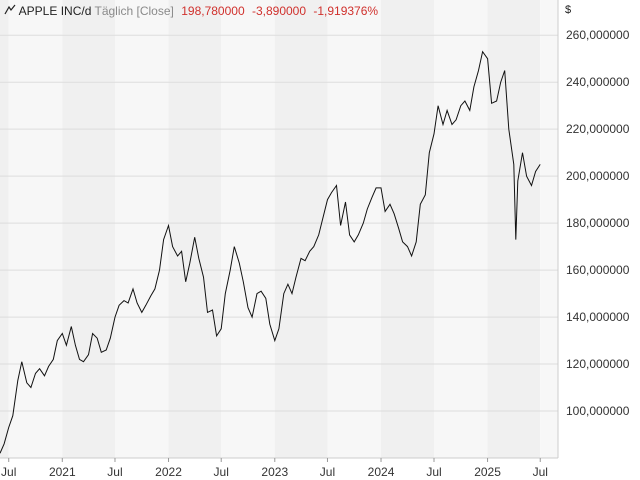 This screenshot has width=640, height=480. Describe the element at coordinates (598, 82) in the screenshot. I see `y-tick-label: 240,000000` at that location.